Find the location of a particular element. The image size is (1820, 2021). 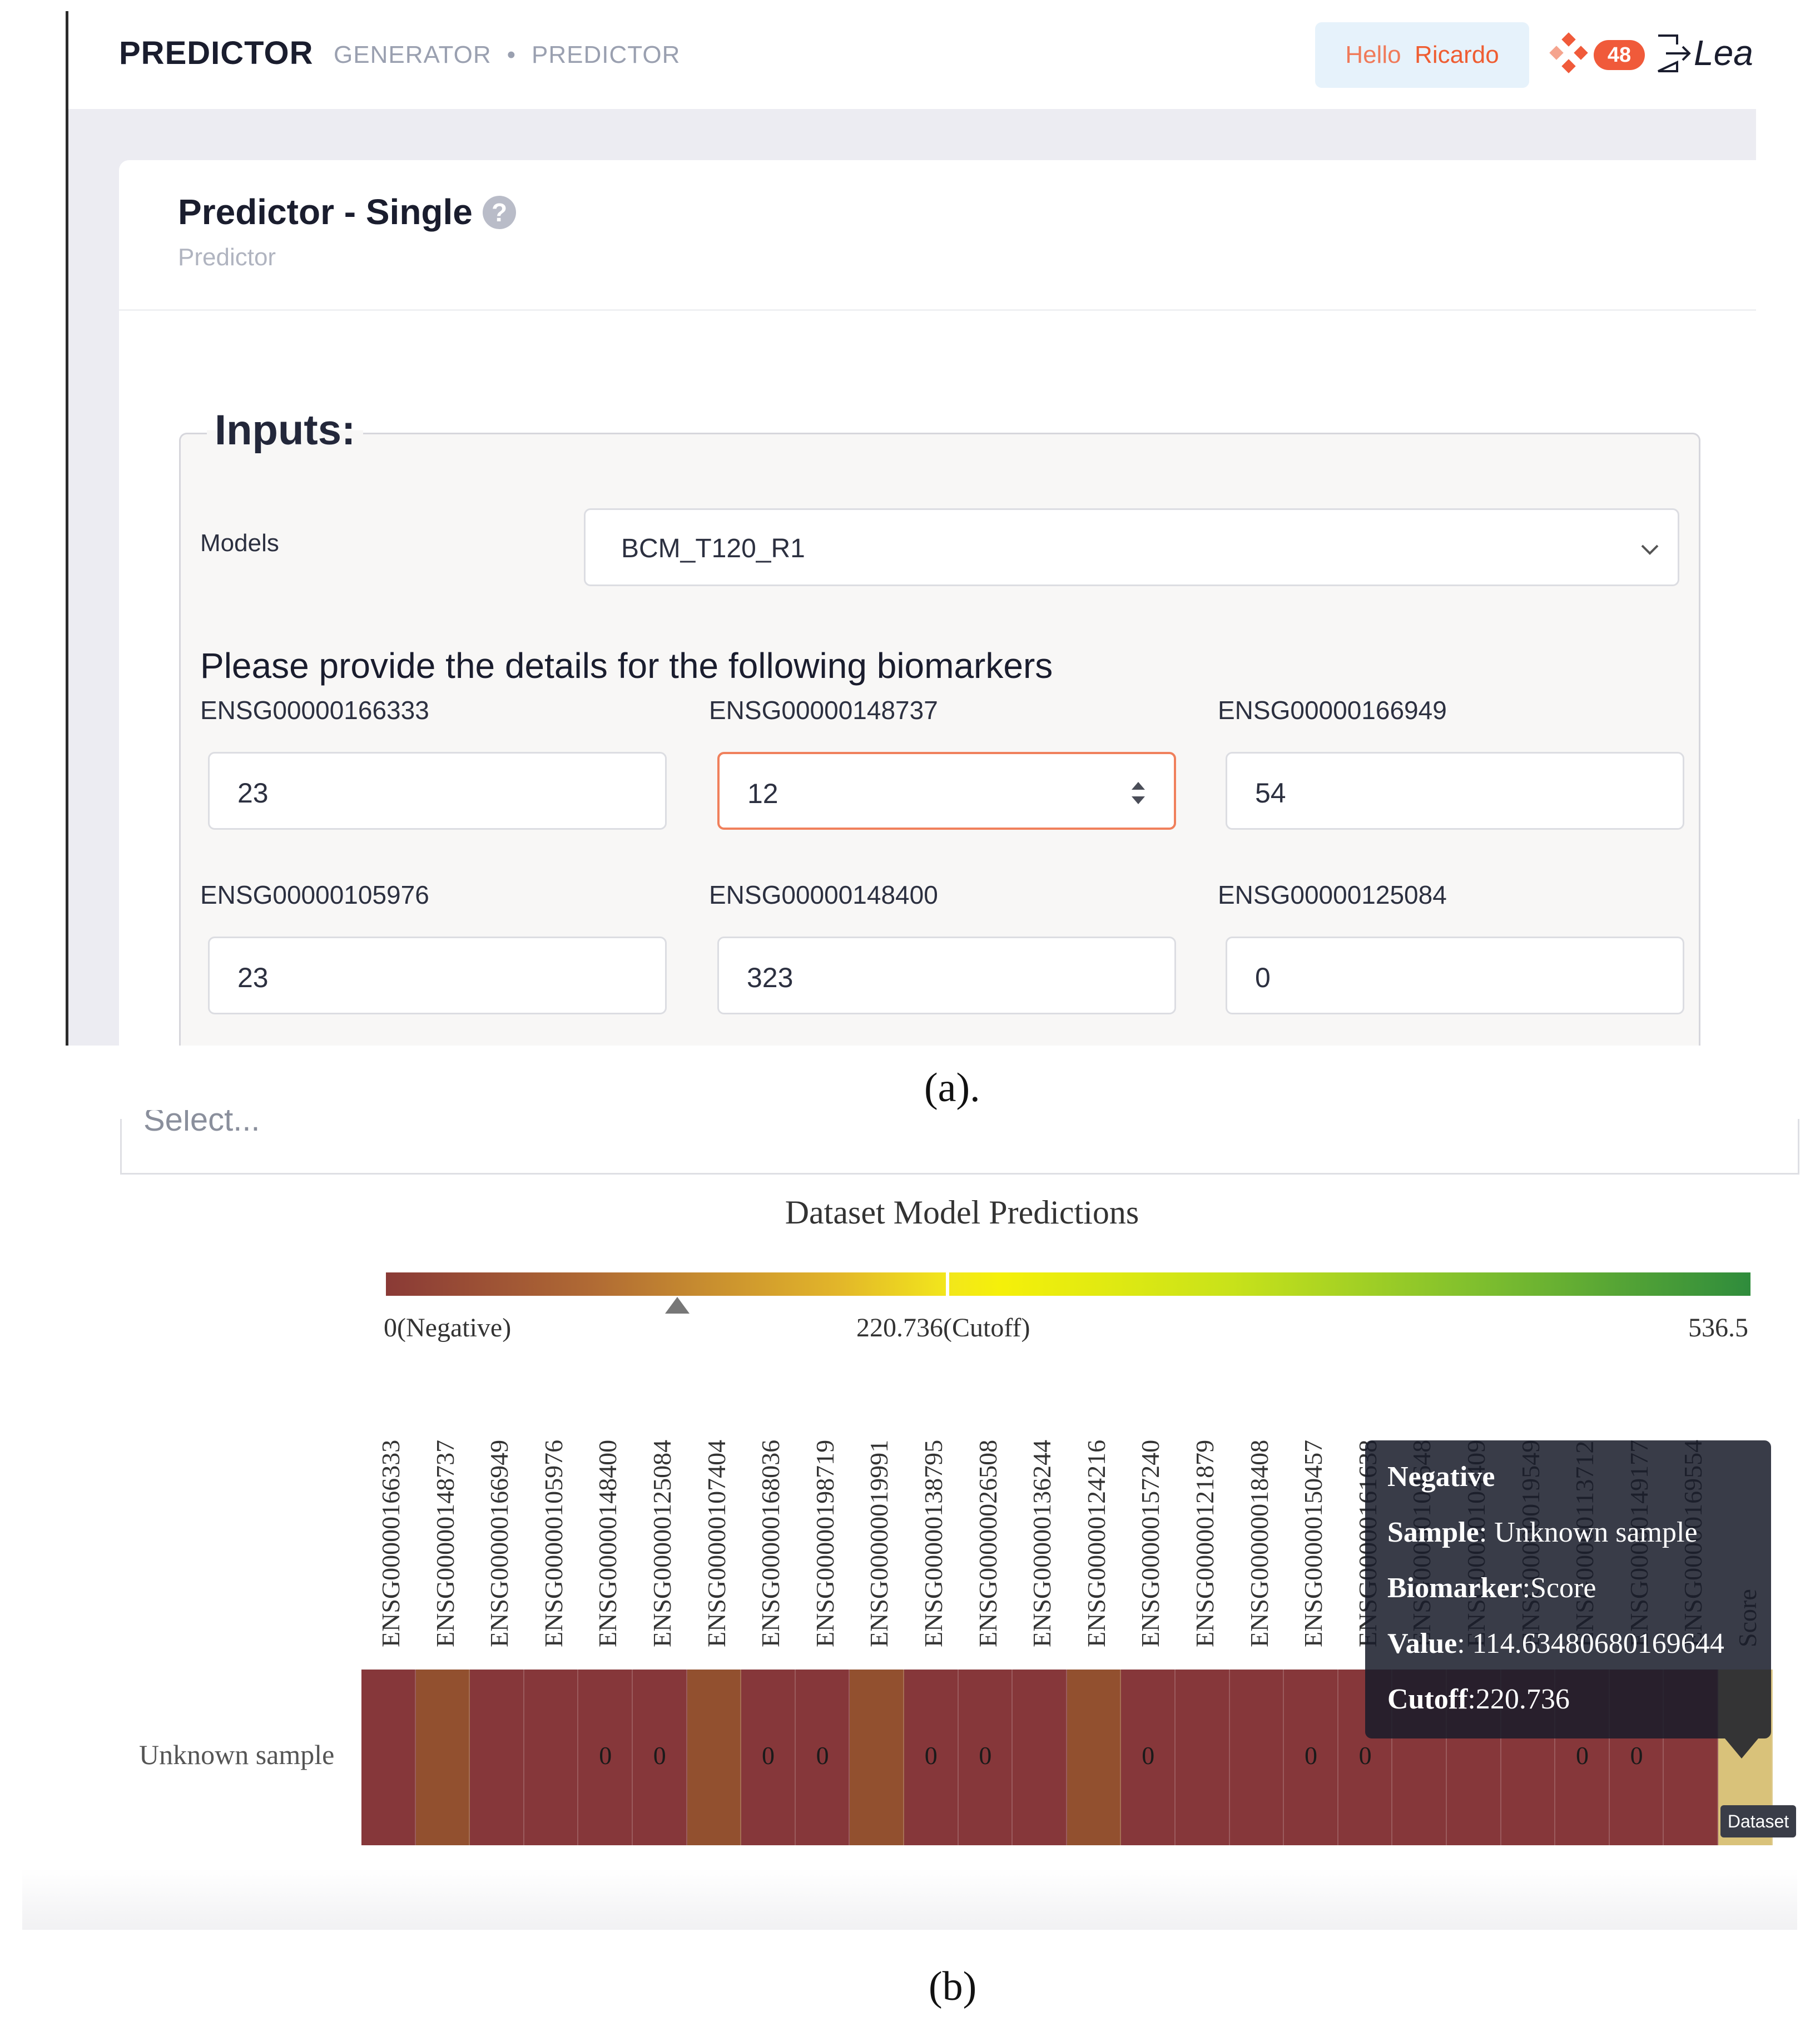

dataset-tag: Dataset is located at coordinates (1758, 1821).